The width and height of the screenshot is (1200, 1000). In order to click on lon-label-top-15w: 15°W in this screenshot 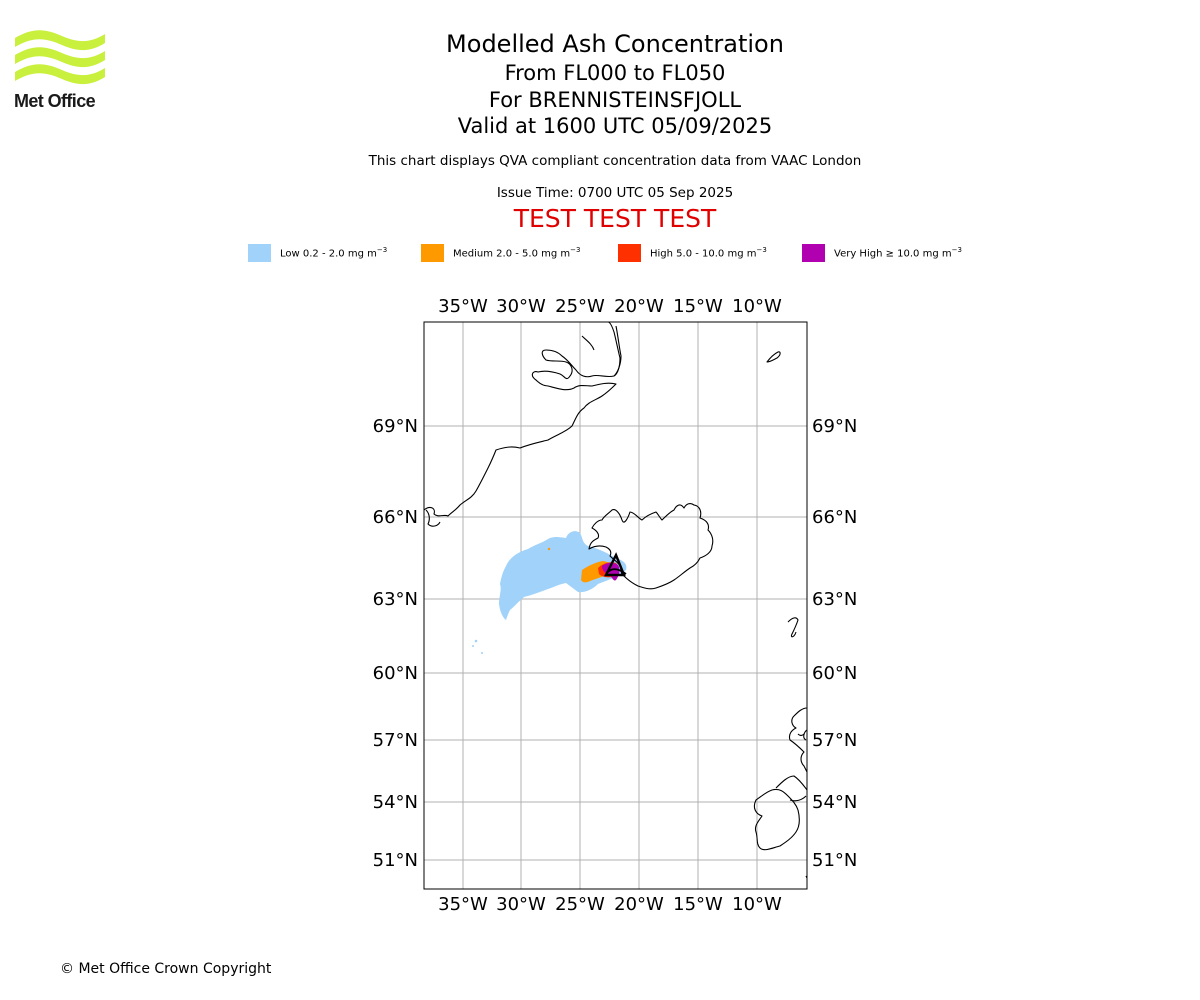, I will do `click(698, 306)`.